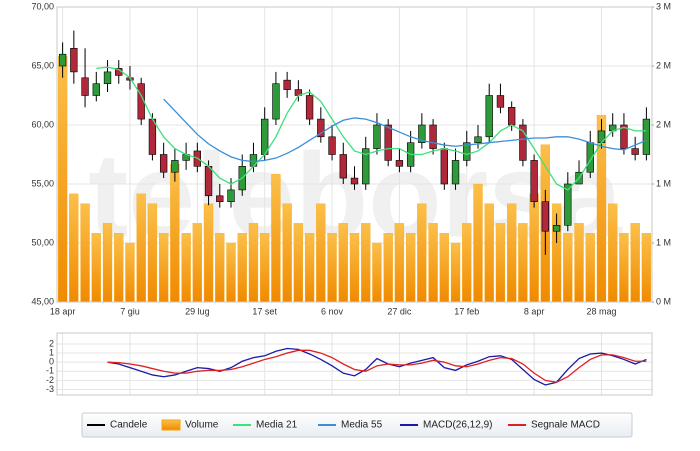 The width and height of the screenshot is (700, 451). What do you see at coordinates (42, 65) in the screenshot?
I see `y-tick-label: 65,00` at bounding box center [42, 65].